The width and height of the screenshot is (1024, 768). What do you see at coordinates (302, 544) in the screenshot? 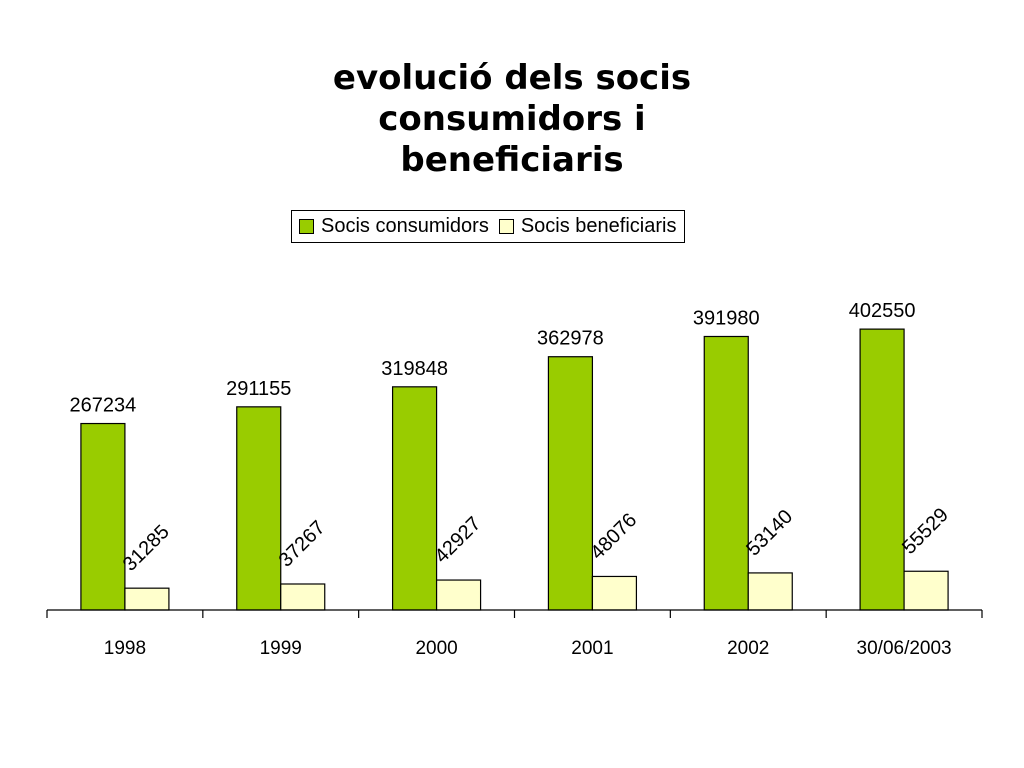
I see `data-label-socis-beneficiaris-1999: 37267` at bounding box center [302, 544].